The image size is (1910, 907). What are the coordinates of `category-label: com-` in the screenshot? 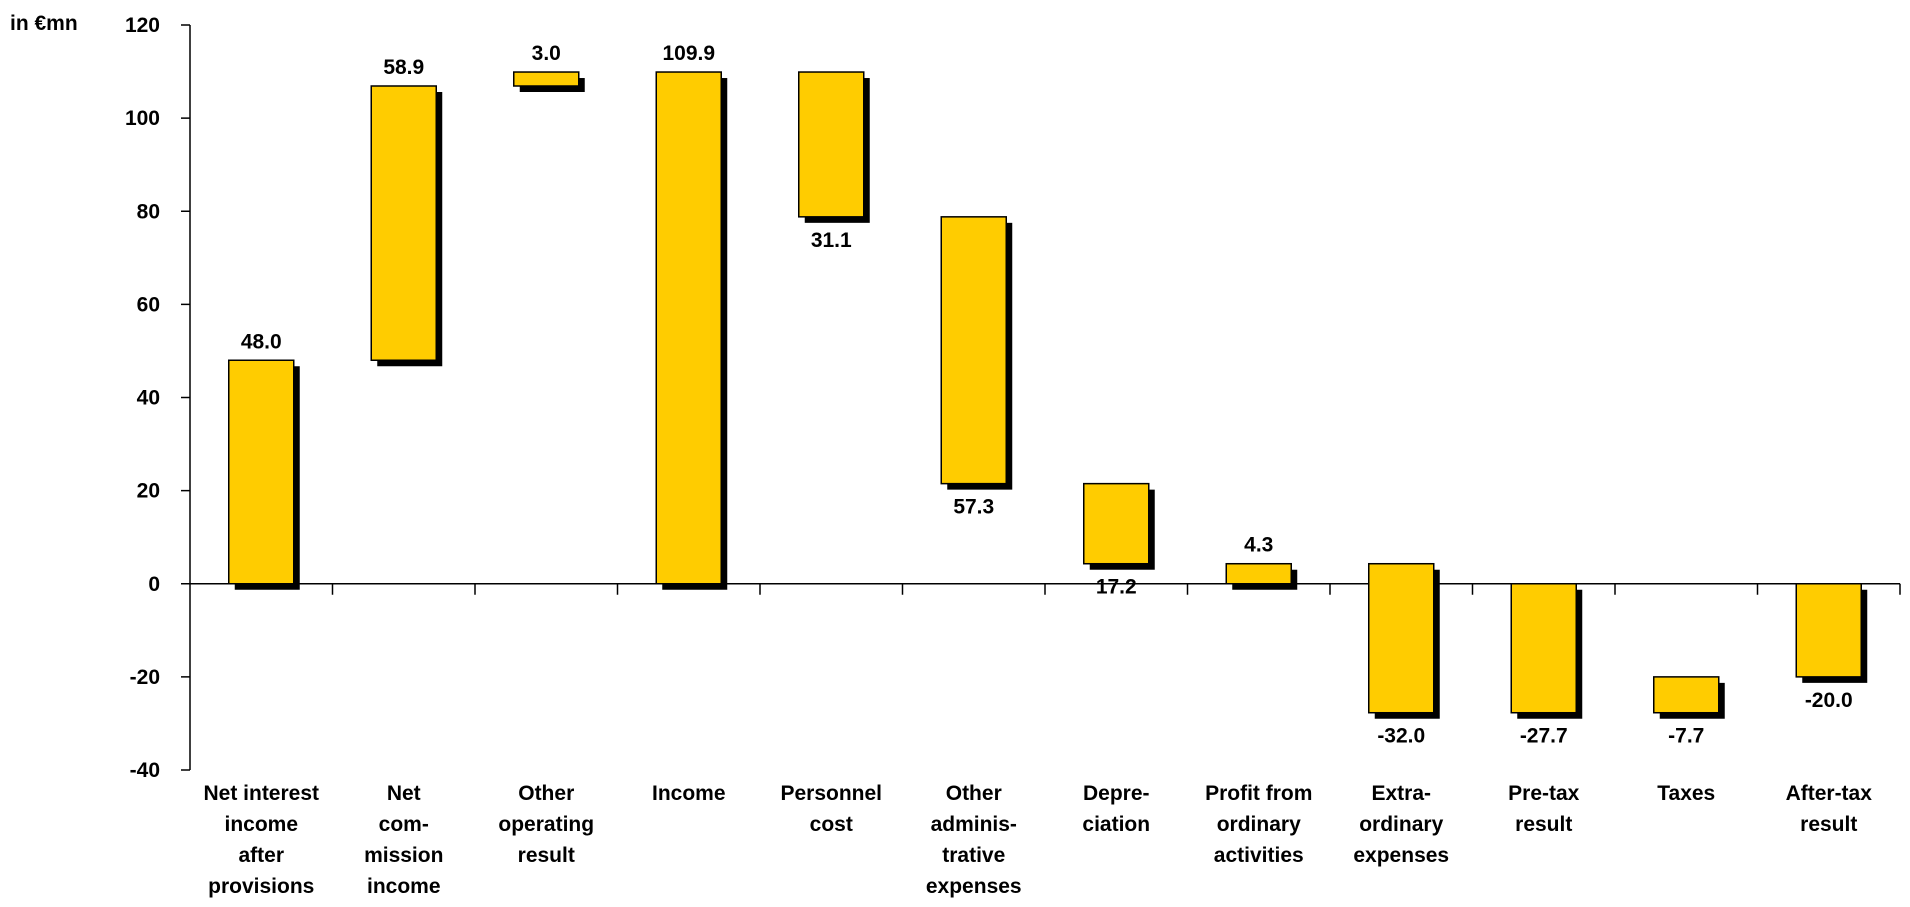 It's located at (404, 824).